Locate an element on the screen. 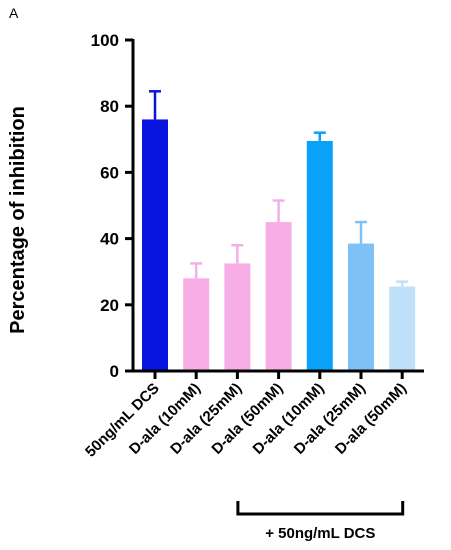  y-axis-title: Percentage of inhibition is located at coordinates (18, 220).